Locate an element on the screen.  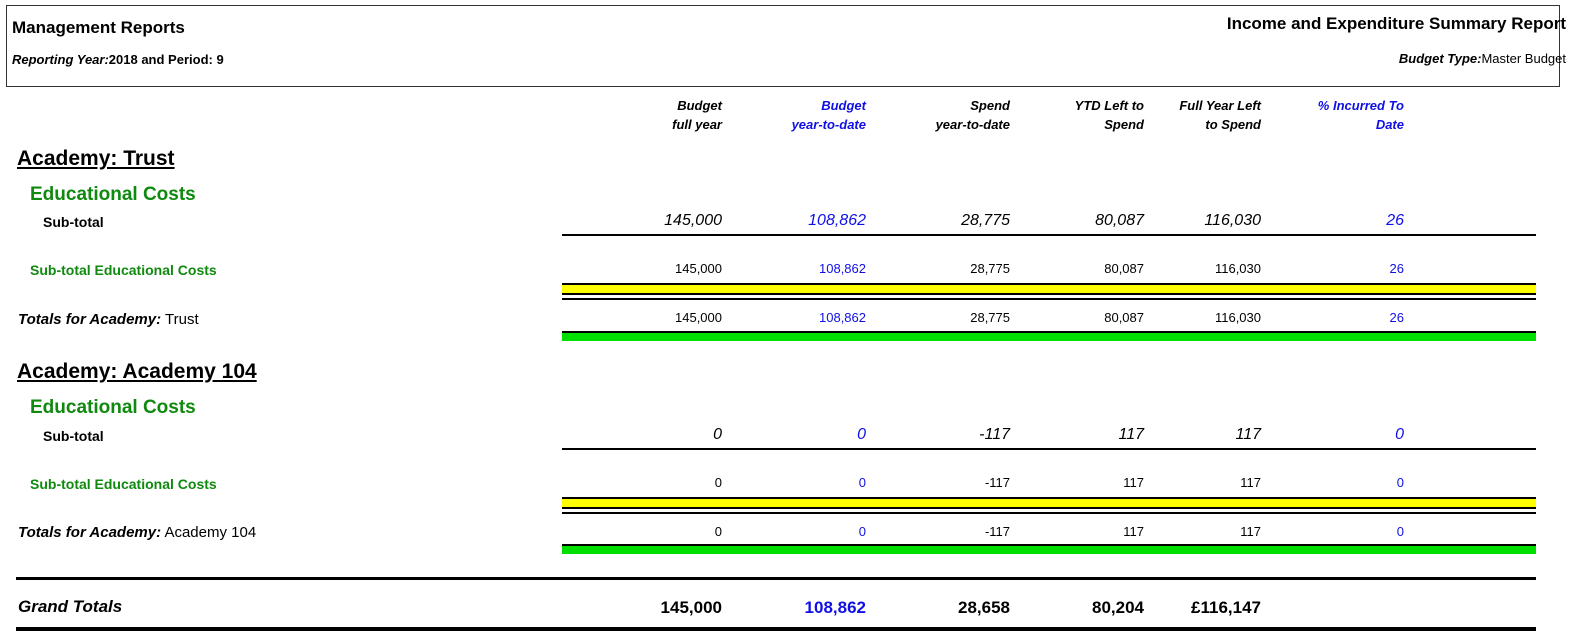
totals-ytd-left: 80,087 is located at coordinates (1124, 317).